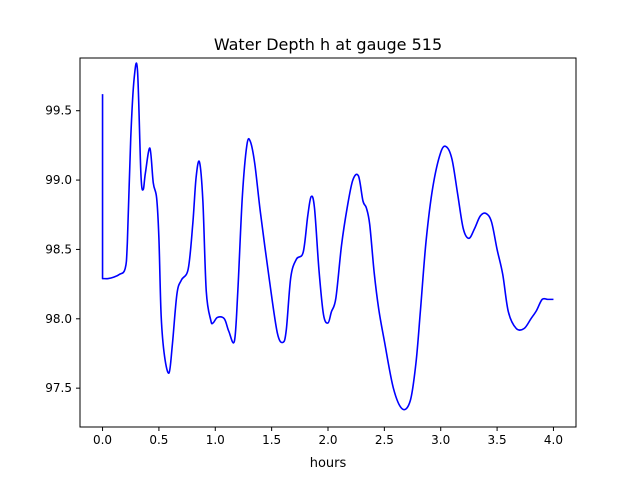 This screenshot has height=484, width=640. What do you see at coordinates (58, 319) in the screenshot?
I see `y-tick-label: 98.0` at bounding box center [58, 319].